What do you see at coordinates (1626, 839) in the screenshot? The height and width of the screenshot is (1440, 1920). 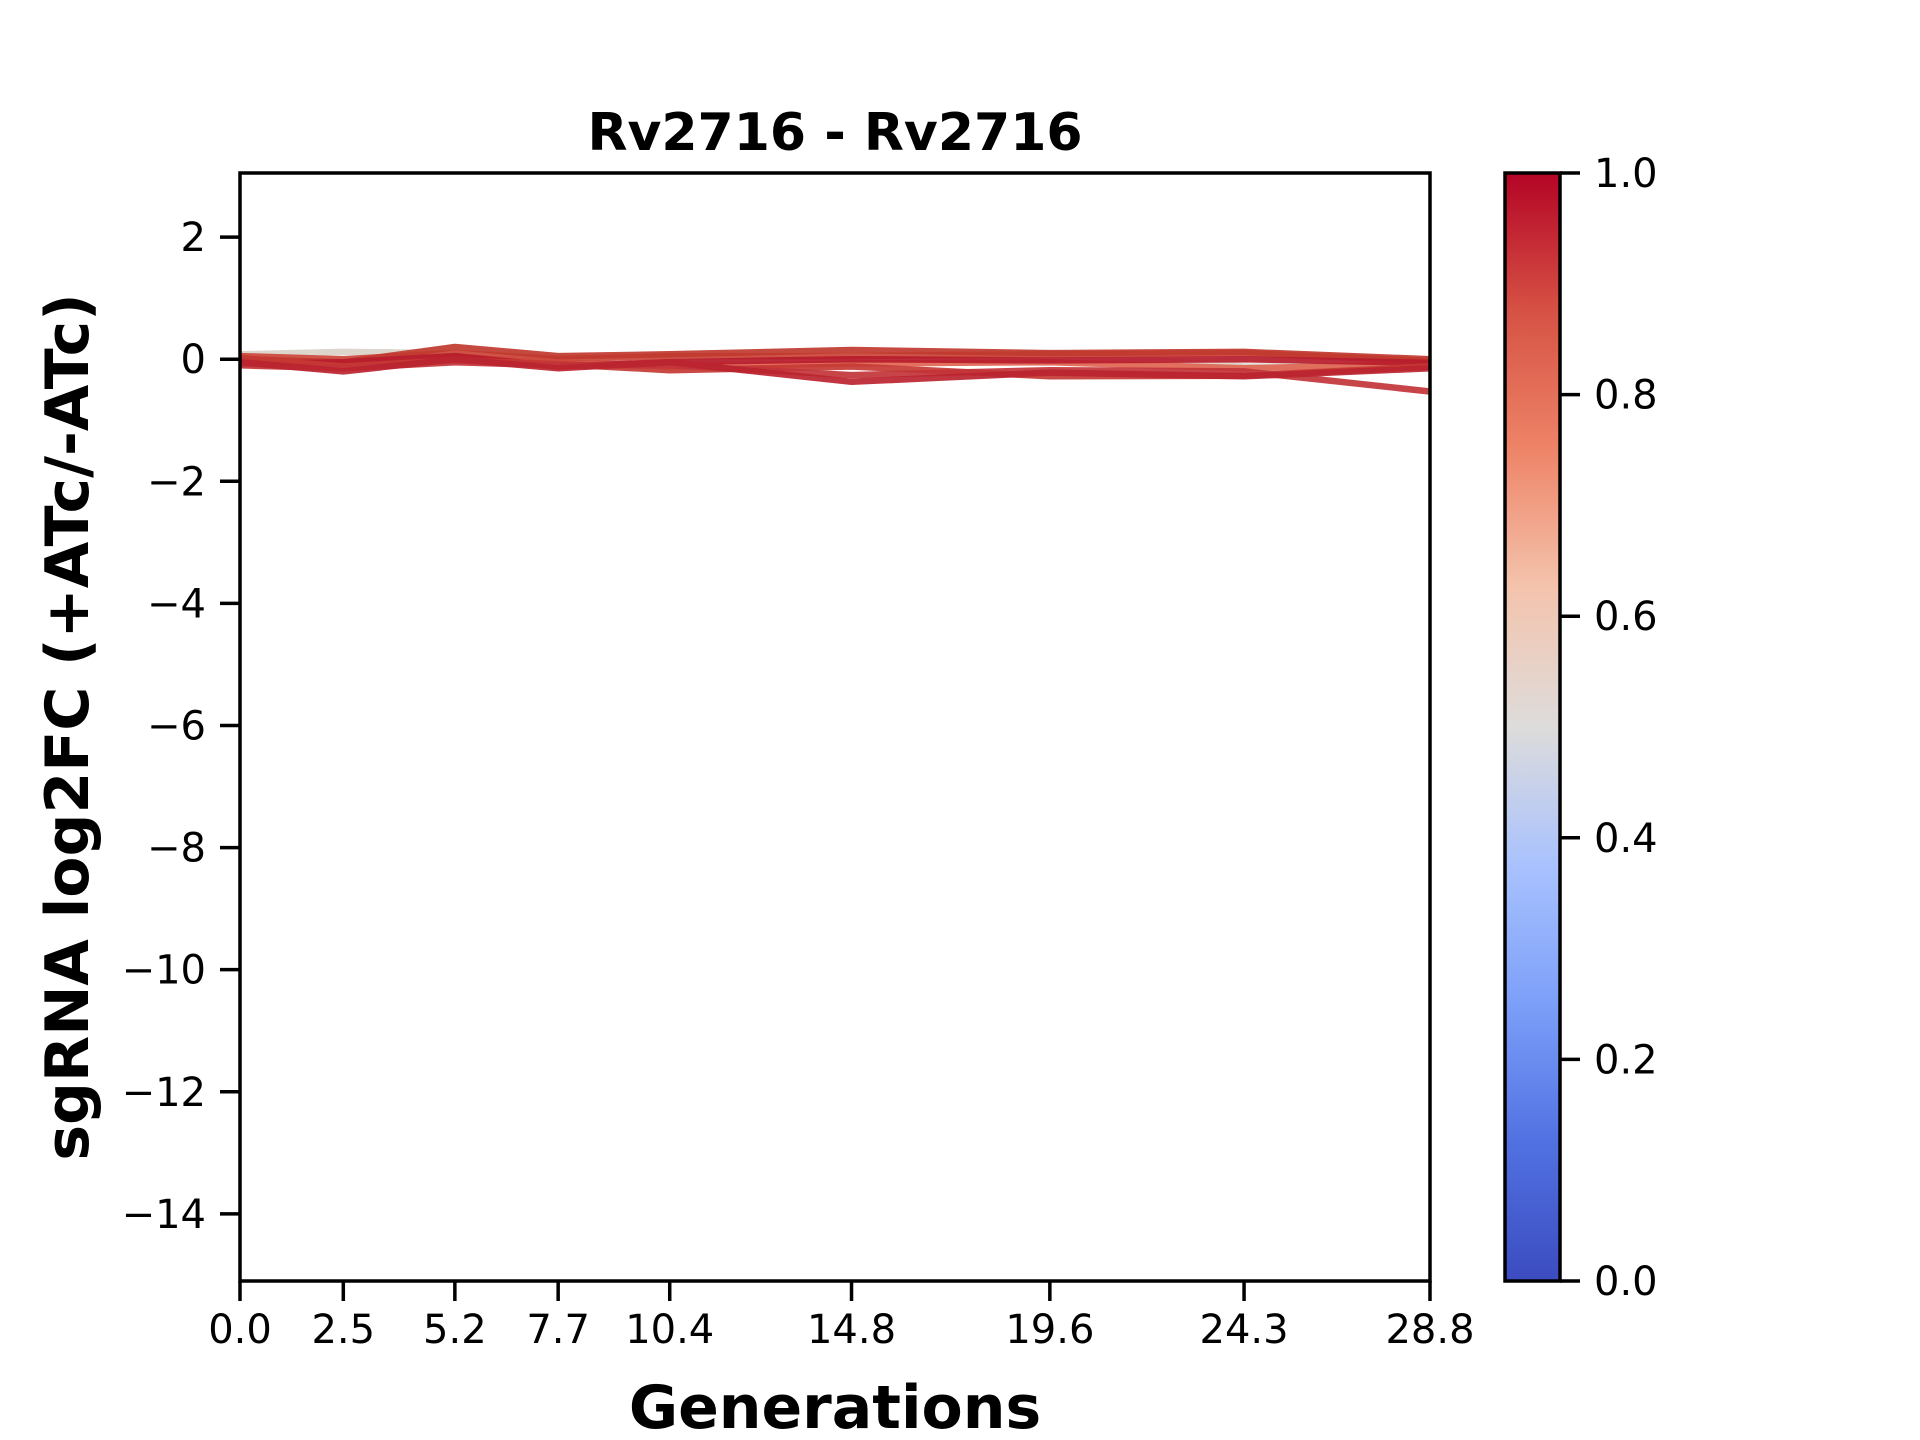 I see `colorbar-tick-label: 0.4` at bounding box center [1626, 839].